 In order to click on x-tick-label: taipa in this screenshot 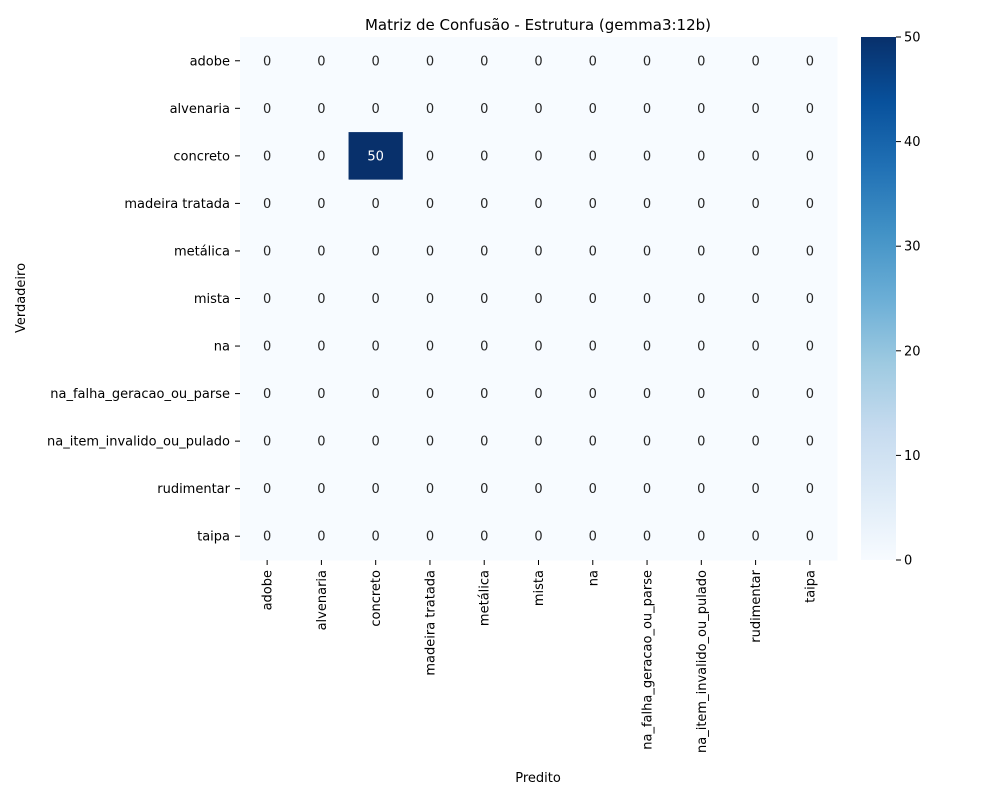, I will do `click(810, 586)`.